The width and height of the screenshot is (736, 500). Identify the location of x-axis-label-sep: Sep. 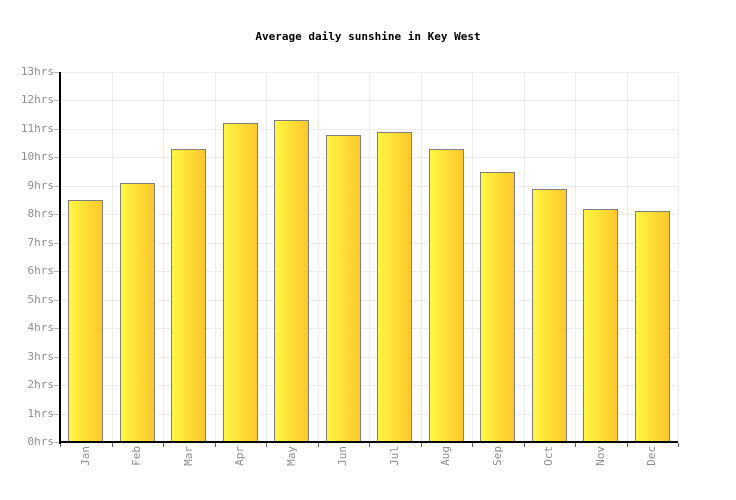
(497, 456).